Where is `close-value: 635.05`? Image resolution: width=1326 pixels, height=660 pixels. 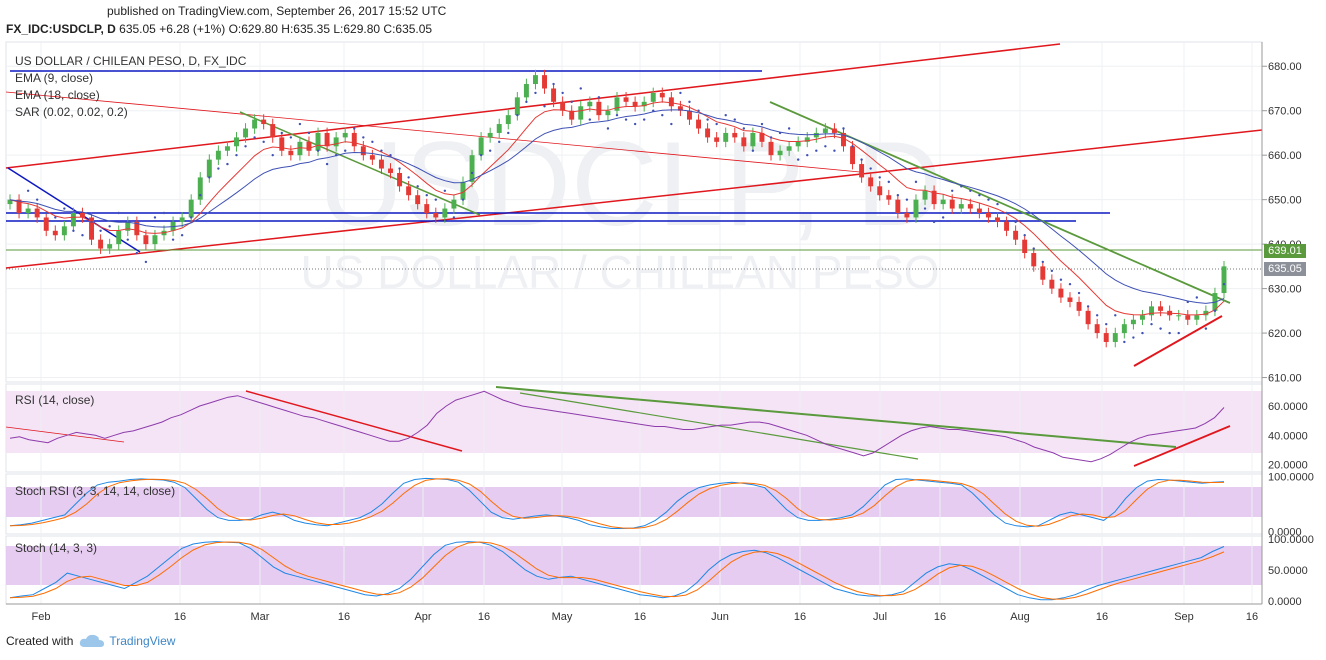
close-value: 635.05 is located at coordinates (414, 29).